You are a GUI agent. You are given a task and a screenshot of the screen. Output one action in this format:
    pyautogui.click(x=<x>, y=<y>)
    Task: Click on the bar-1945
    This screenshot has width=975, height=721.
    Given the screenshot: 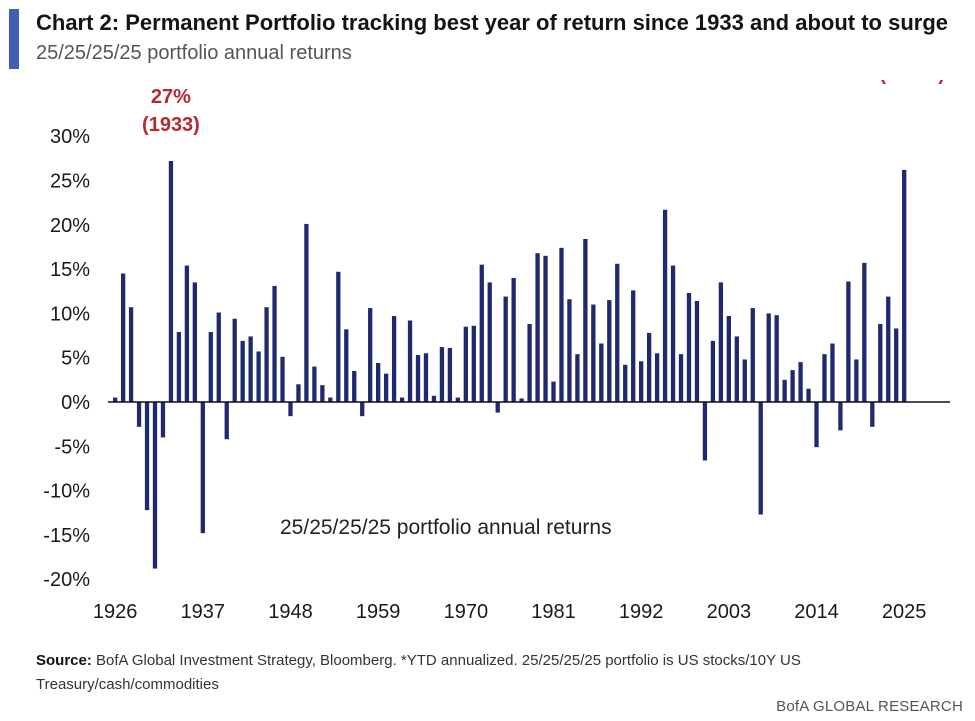 What is the action you would take?
    pyautogui.click(x=266, y=354)
    